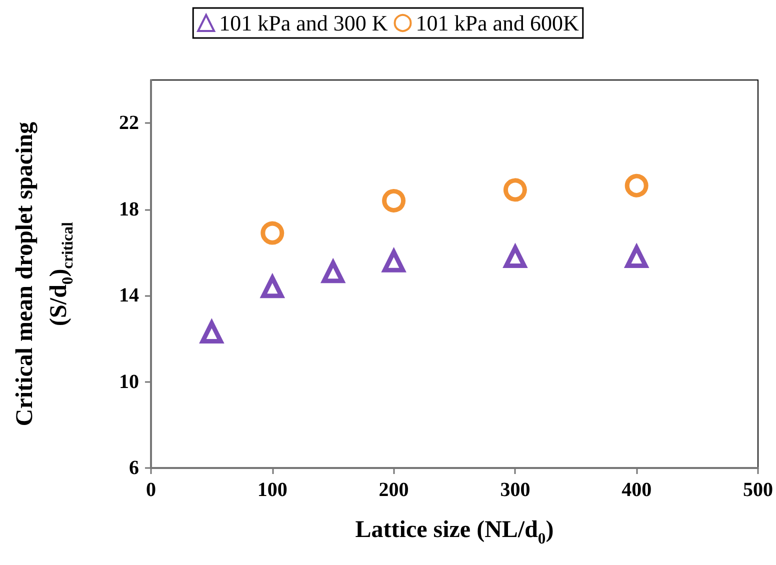  I want to click on y-tick-label: 22, so click(129, 123).